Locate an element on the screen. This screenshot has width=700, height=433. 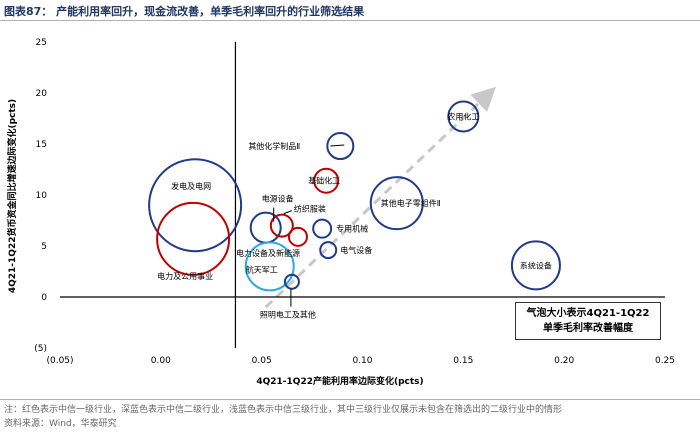
figure-title: 图表87： 产能利用率回升，现金流改善，单季毛利率回升的行业筛选结果 is located at coordinates (184, 11).